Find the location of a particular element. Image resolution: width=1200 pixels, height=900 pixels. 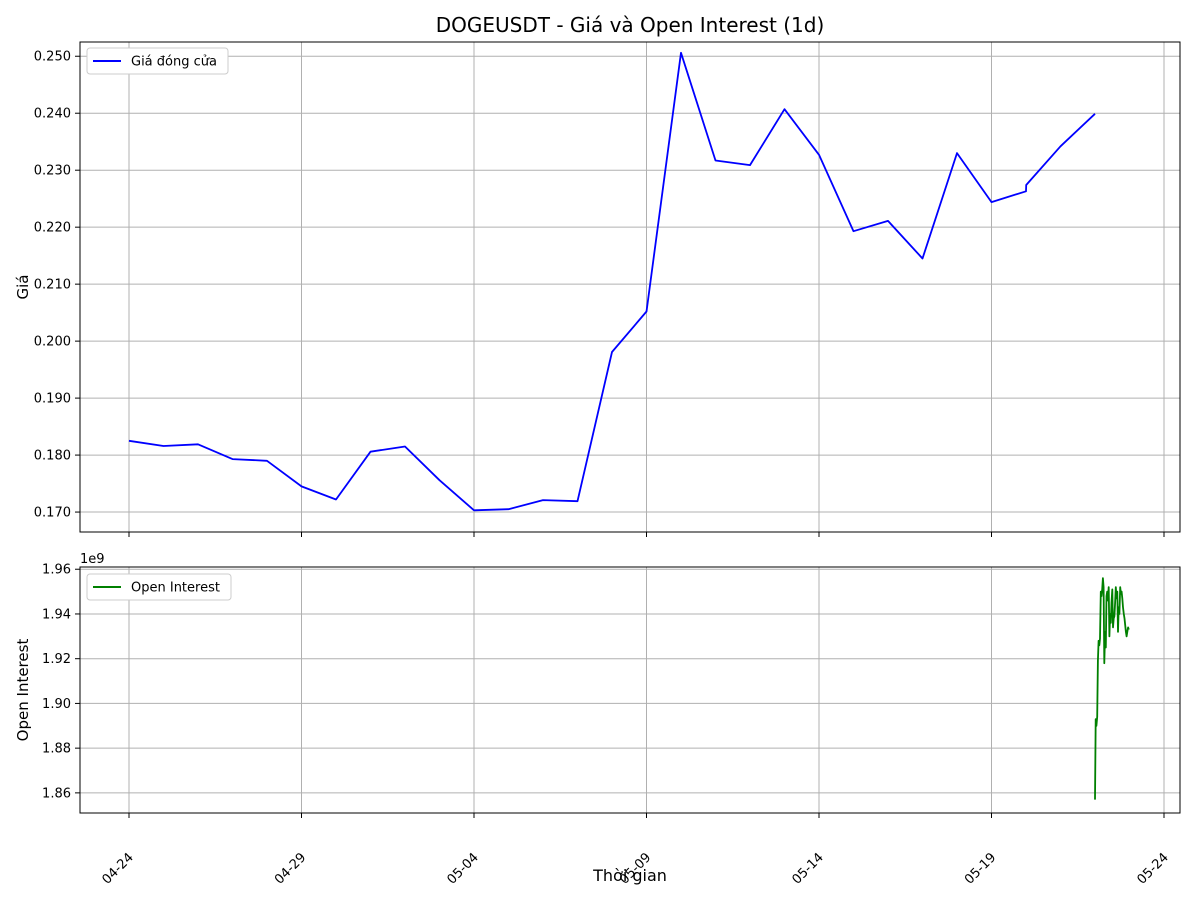

x-tick-label: 05-14 is located at coordinates (808, 868).